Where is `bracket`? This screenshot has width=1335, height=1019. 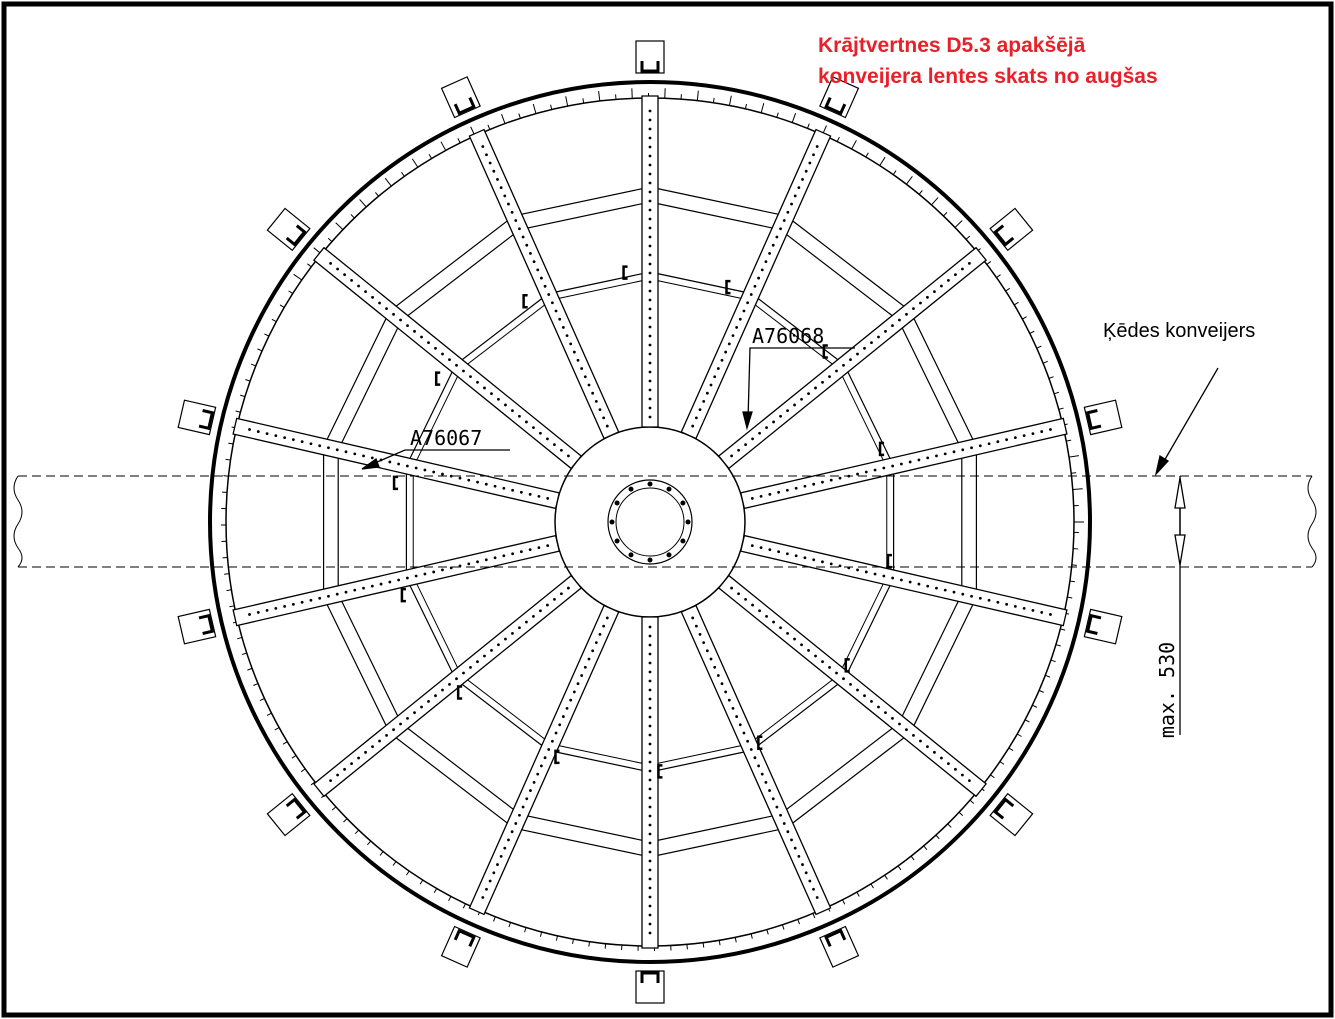 bracket is located at coordinates (650, 987).